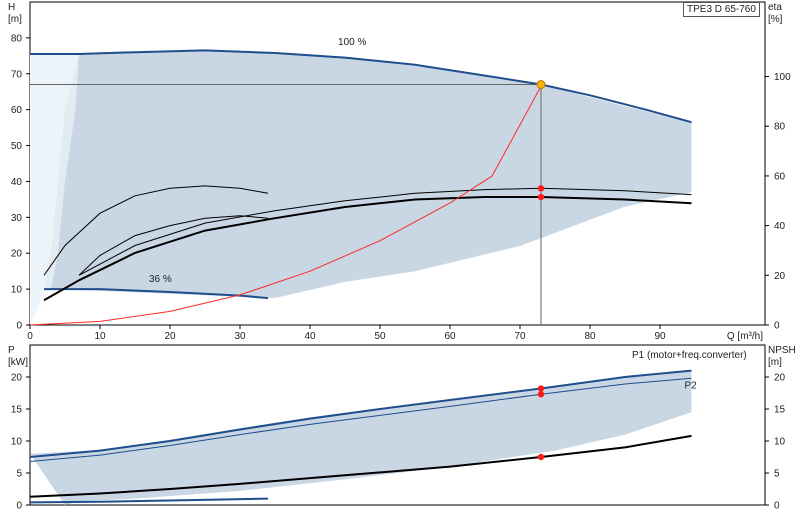 This screenshot has height=525, width=800. Describe the element at coordinates (30, 336) in the screenshot. I see `x-tick-label: 0` at that location.